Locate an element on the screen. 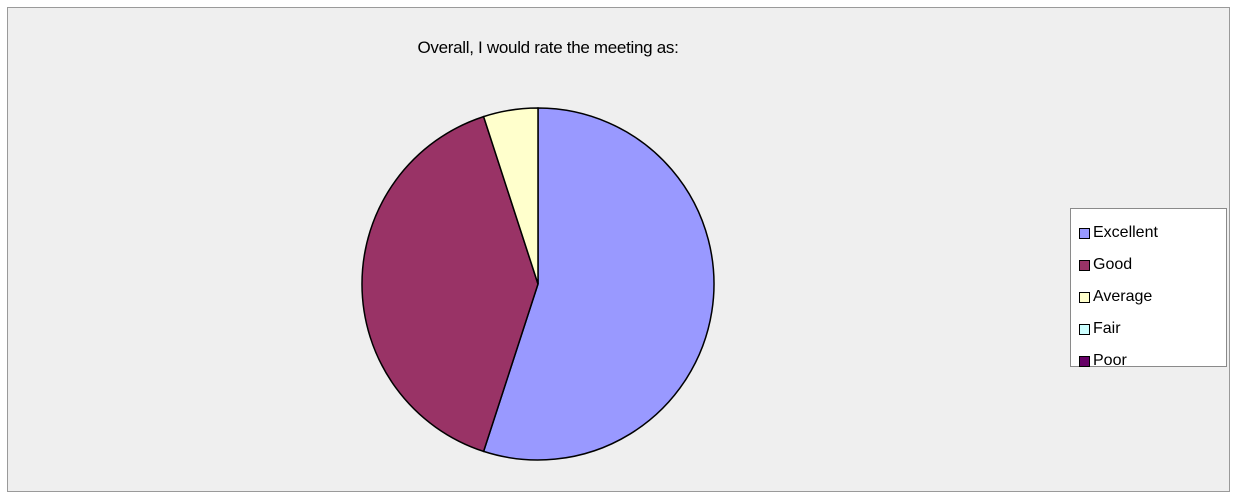 This screenshot has width=1233, height=496. legend-item-fair: Fair is located at coordinates (1148, 329).